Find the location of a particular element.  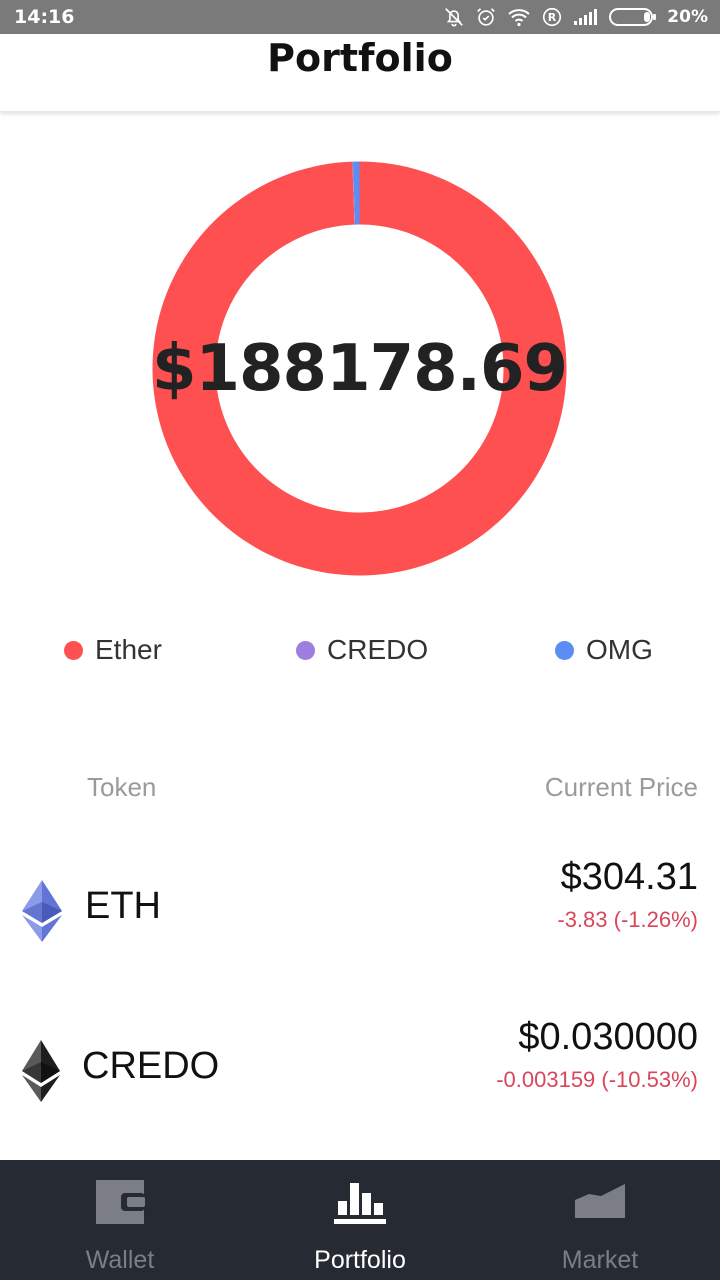

token-symbol: ETH is located at coordinates (123, 906).